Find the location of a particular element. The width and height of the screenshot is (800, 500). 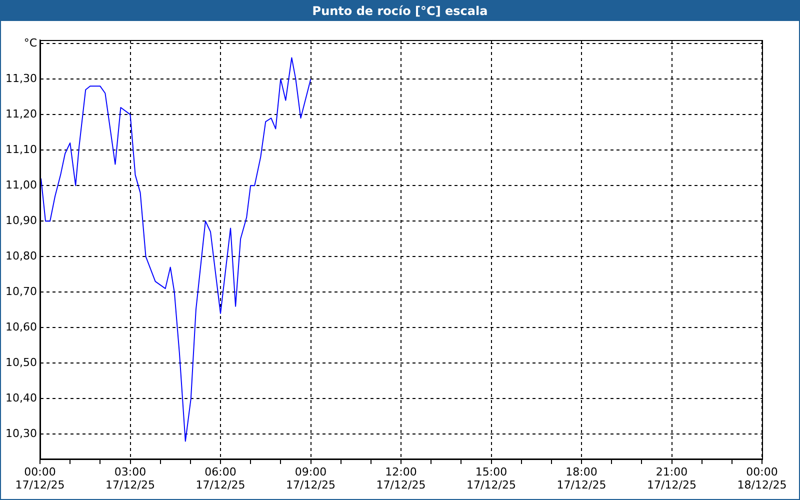

x-tick-label: 03:00 17/12/25 is located at coordinates (130, 478).